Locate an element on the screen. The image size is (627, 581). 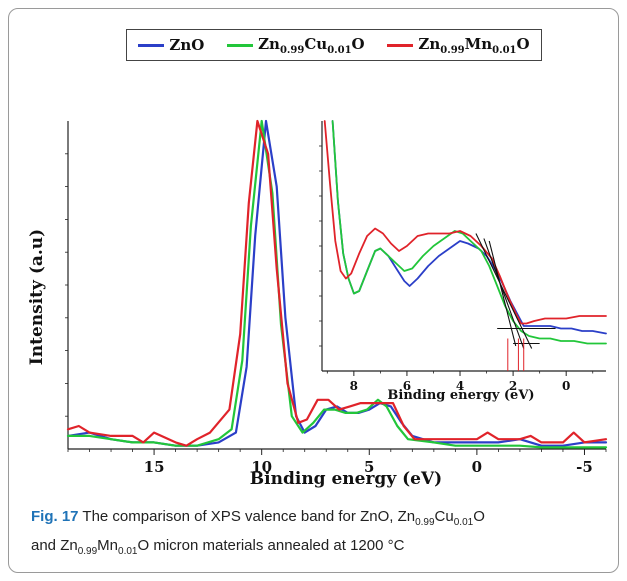
legend-item-mn: Zn0.99Mn0.01O is located at coordinates (458, 45).